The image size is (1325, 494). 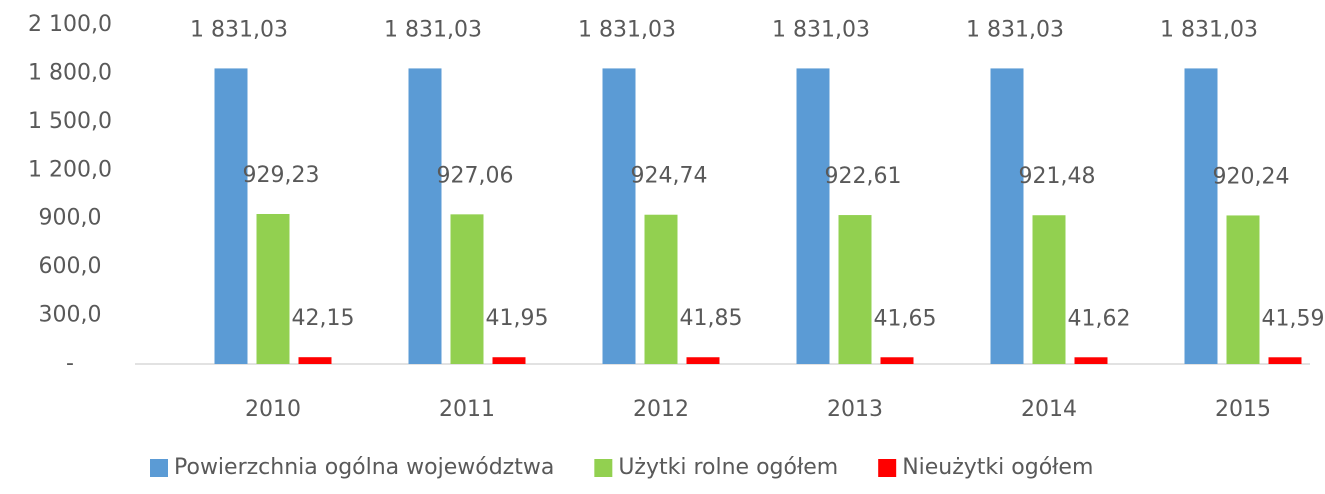 I want to click on y-tick-label: 1 800,0, so click(x=70, y=72).